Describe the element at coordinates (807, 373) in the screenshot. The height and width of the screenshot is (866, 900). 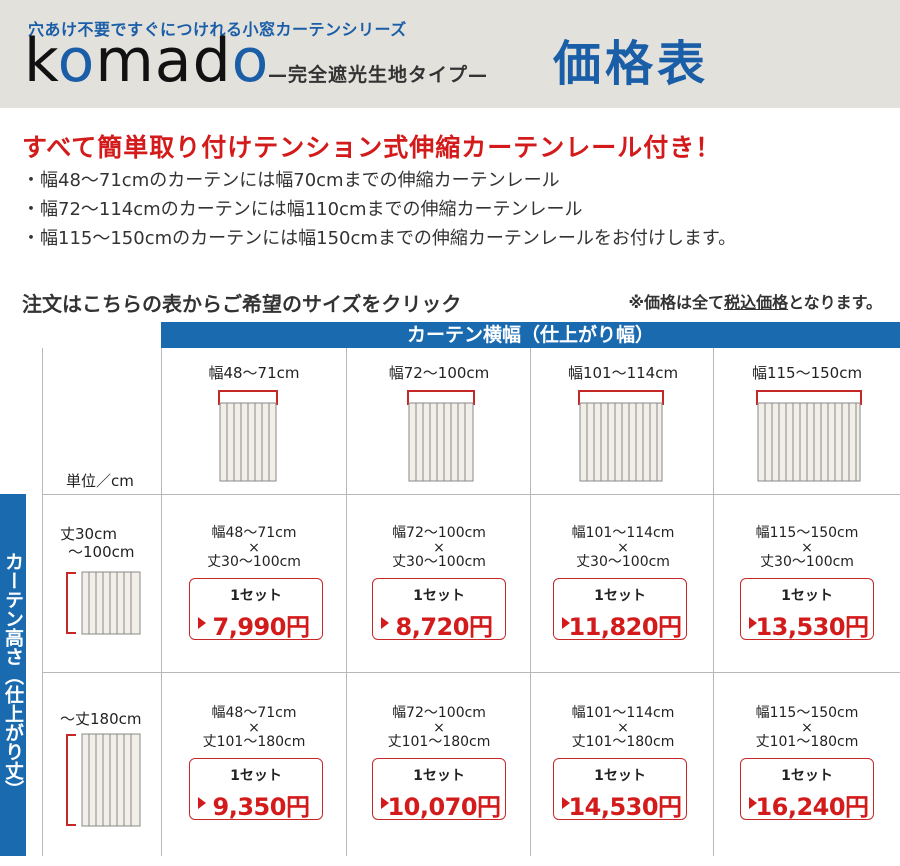
I see `column-header-w115-150: 幅115〜150cm` at that location.